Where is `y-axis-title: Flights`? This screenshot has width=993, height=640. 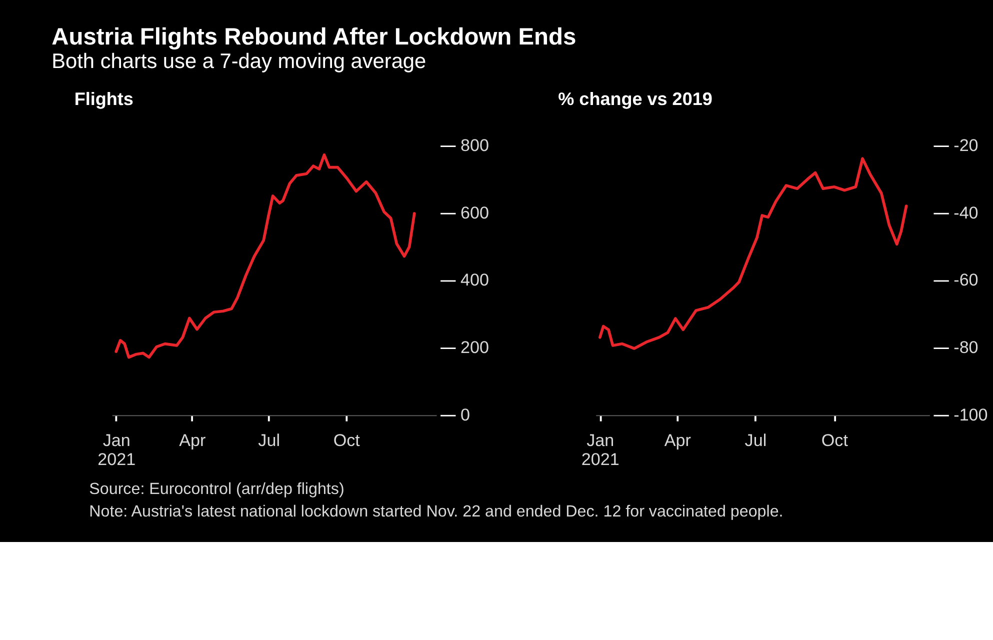 y-axis-title: Flights is located at coordinates (104, 99).